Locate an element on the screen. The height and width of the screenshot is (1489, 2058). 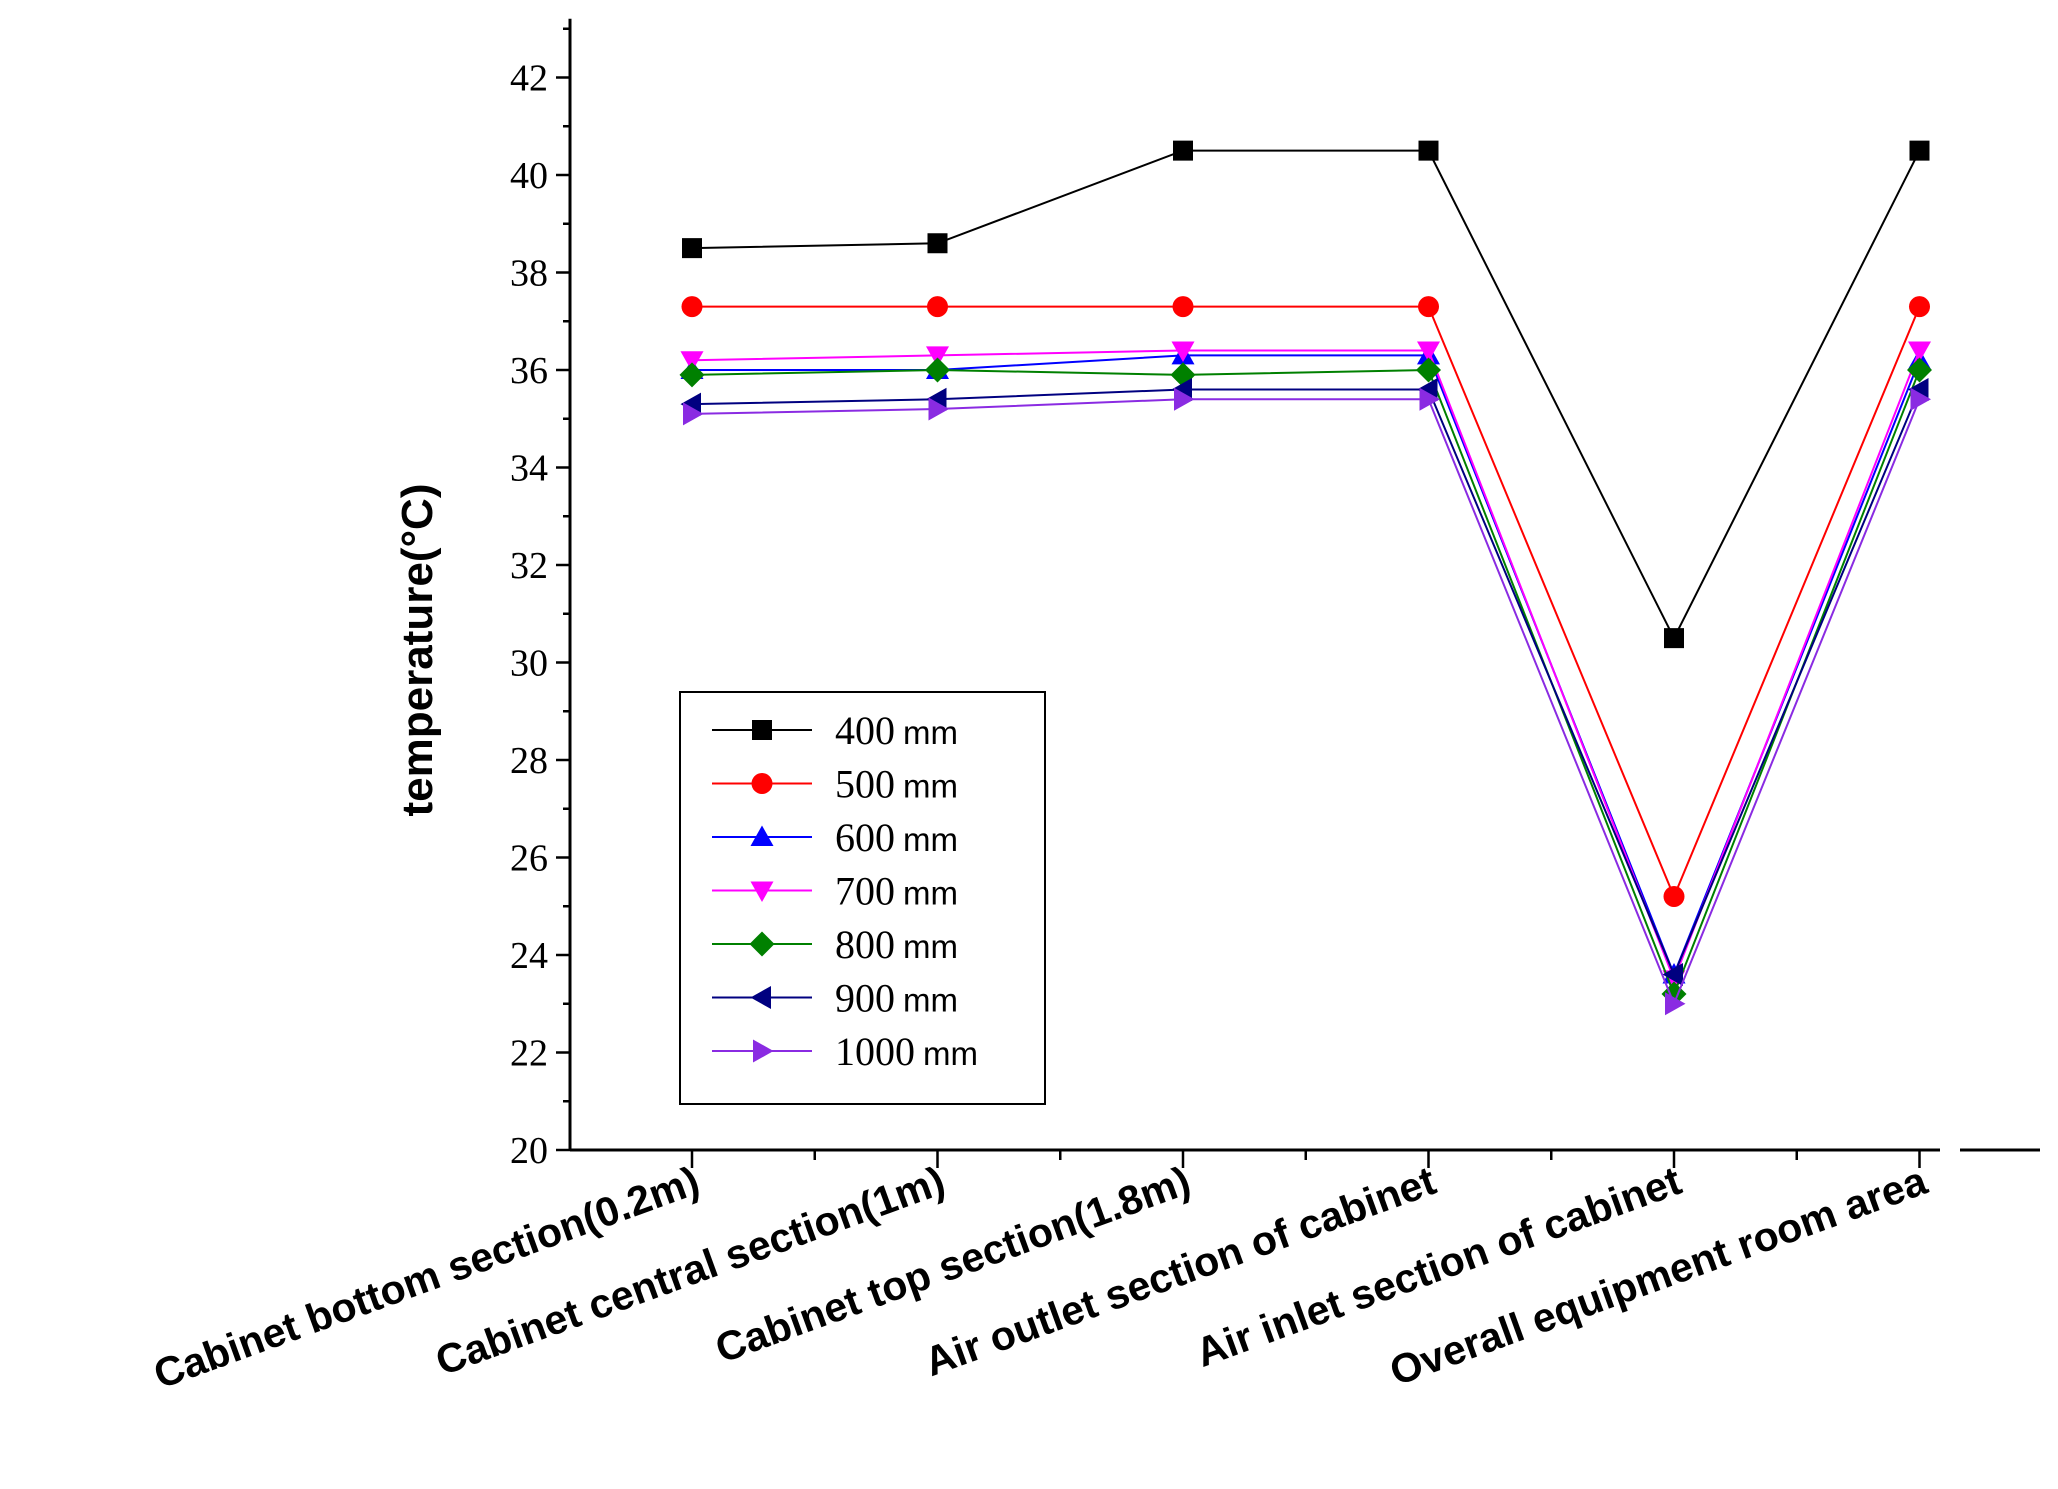
y-tick-label: 34 is located at coordinates (529, 469).